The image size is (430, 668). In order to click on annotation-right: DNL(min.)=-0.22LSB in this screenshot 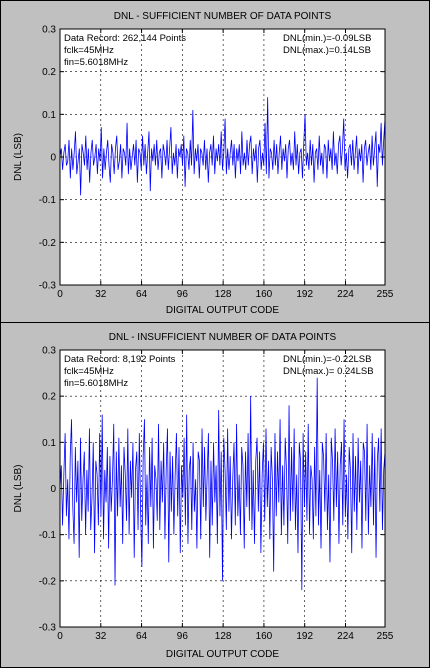, I will do `click(327, 359)`.